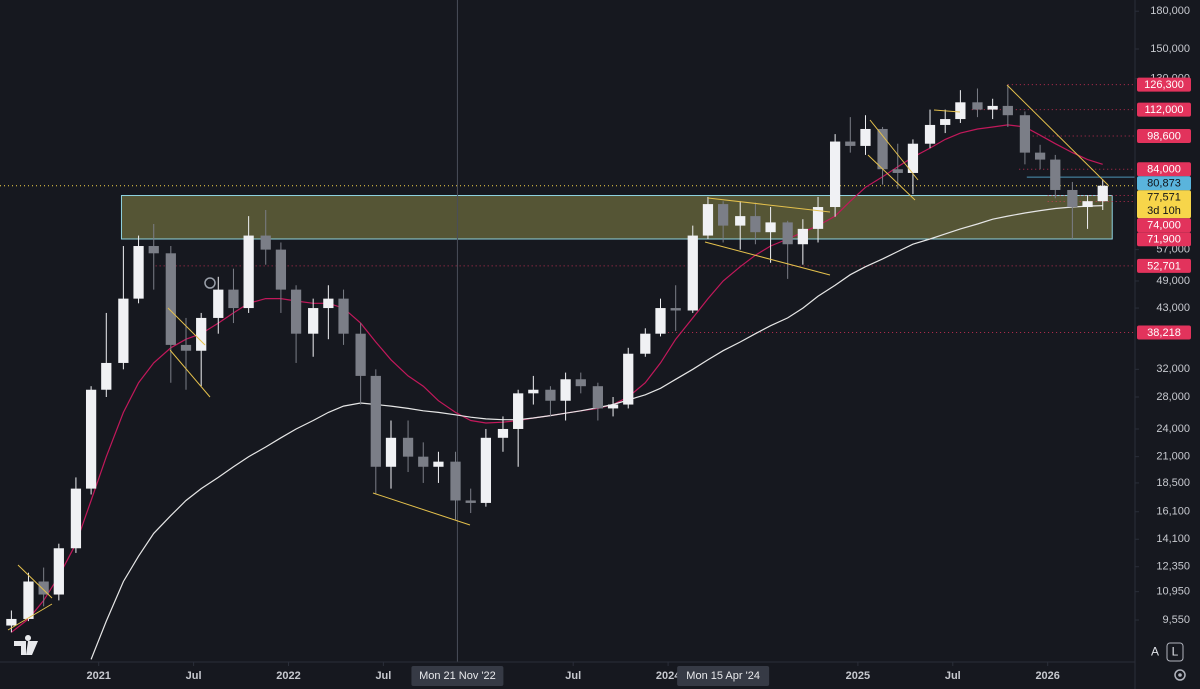 The height and width of the screenshot is (689, 1200). What do you see at coordinates (1173, 429) in the screenshot?
I see `y-tick-label: 24,000` at bounding box center [1173, 429].